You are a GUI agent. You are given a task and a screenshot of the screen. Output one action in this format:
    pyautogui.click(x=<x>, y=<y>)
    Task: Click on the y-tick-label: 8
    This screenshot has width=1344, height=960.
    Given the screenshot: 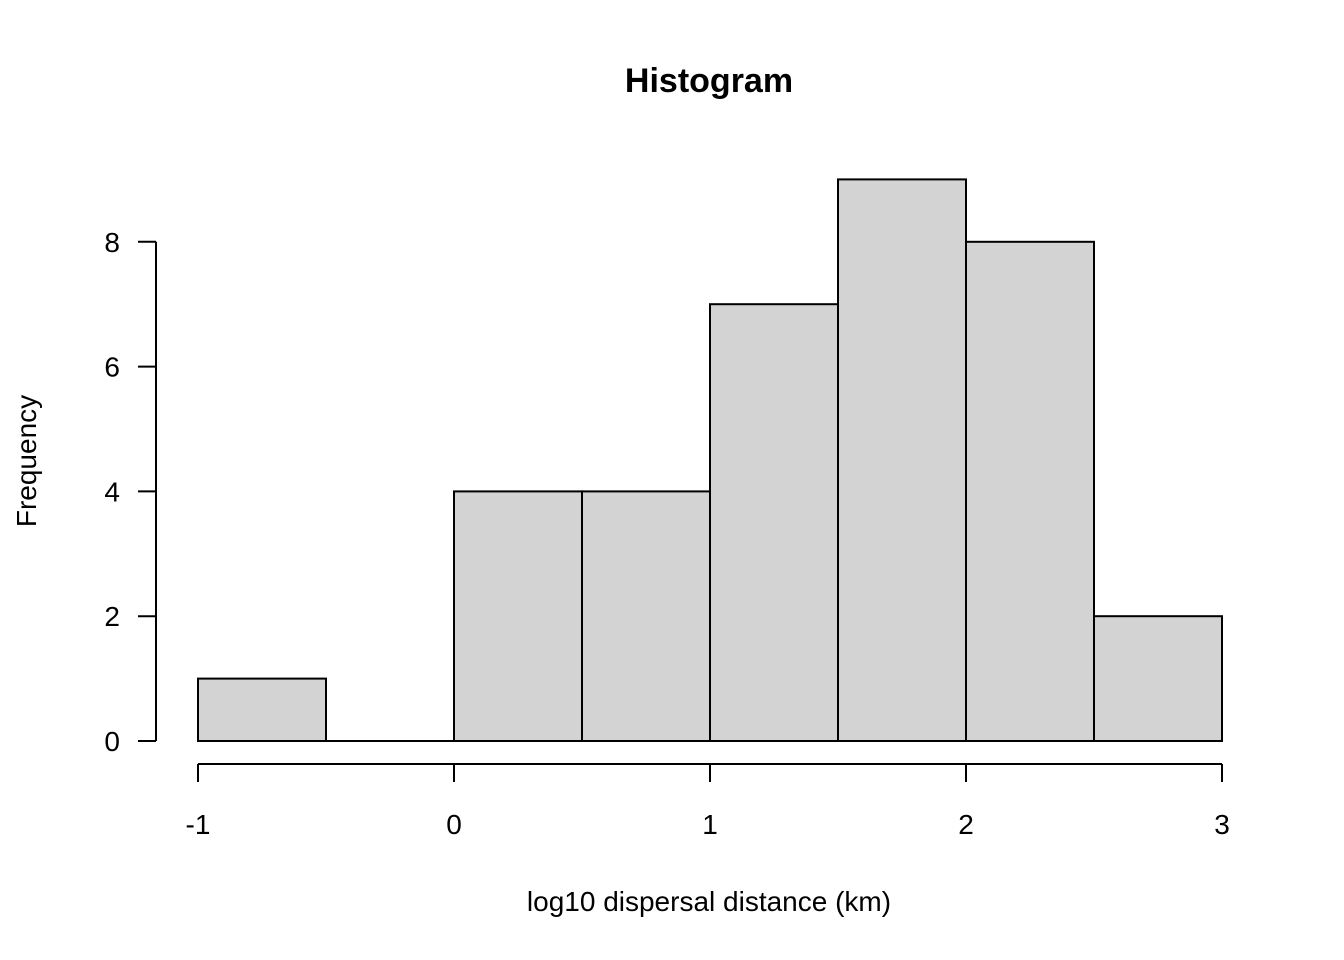 What is the action you would take?
    pyautogui.click(x=112, y=242)
    